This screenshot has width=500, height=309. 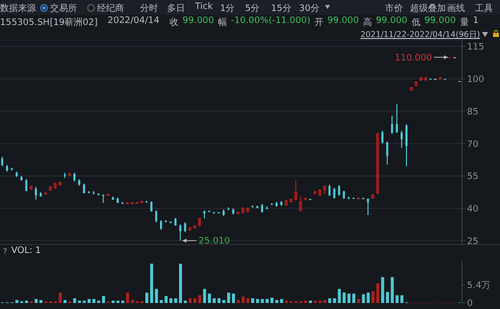 I want to click on y-tick-label: 70, so click(x=473, y=145).